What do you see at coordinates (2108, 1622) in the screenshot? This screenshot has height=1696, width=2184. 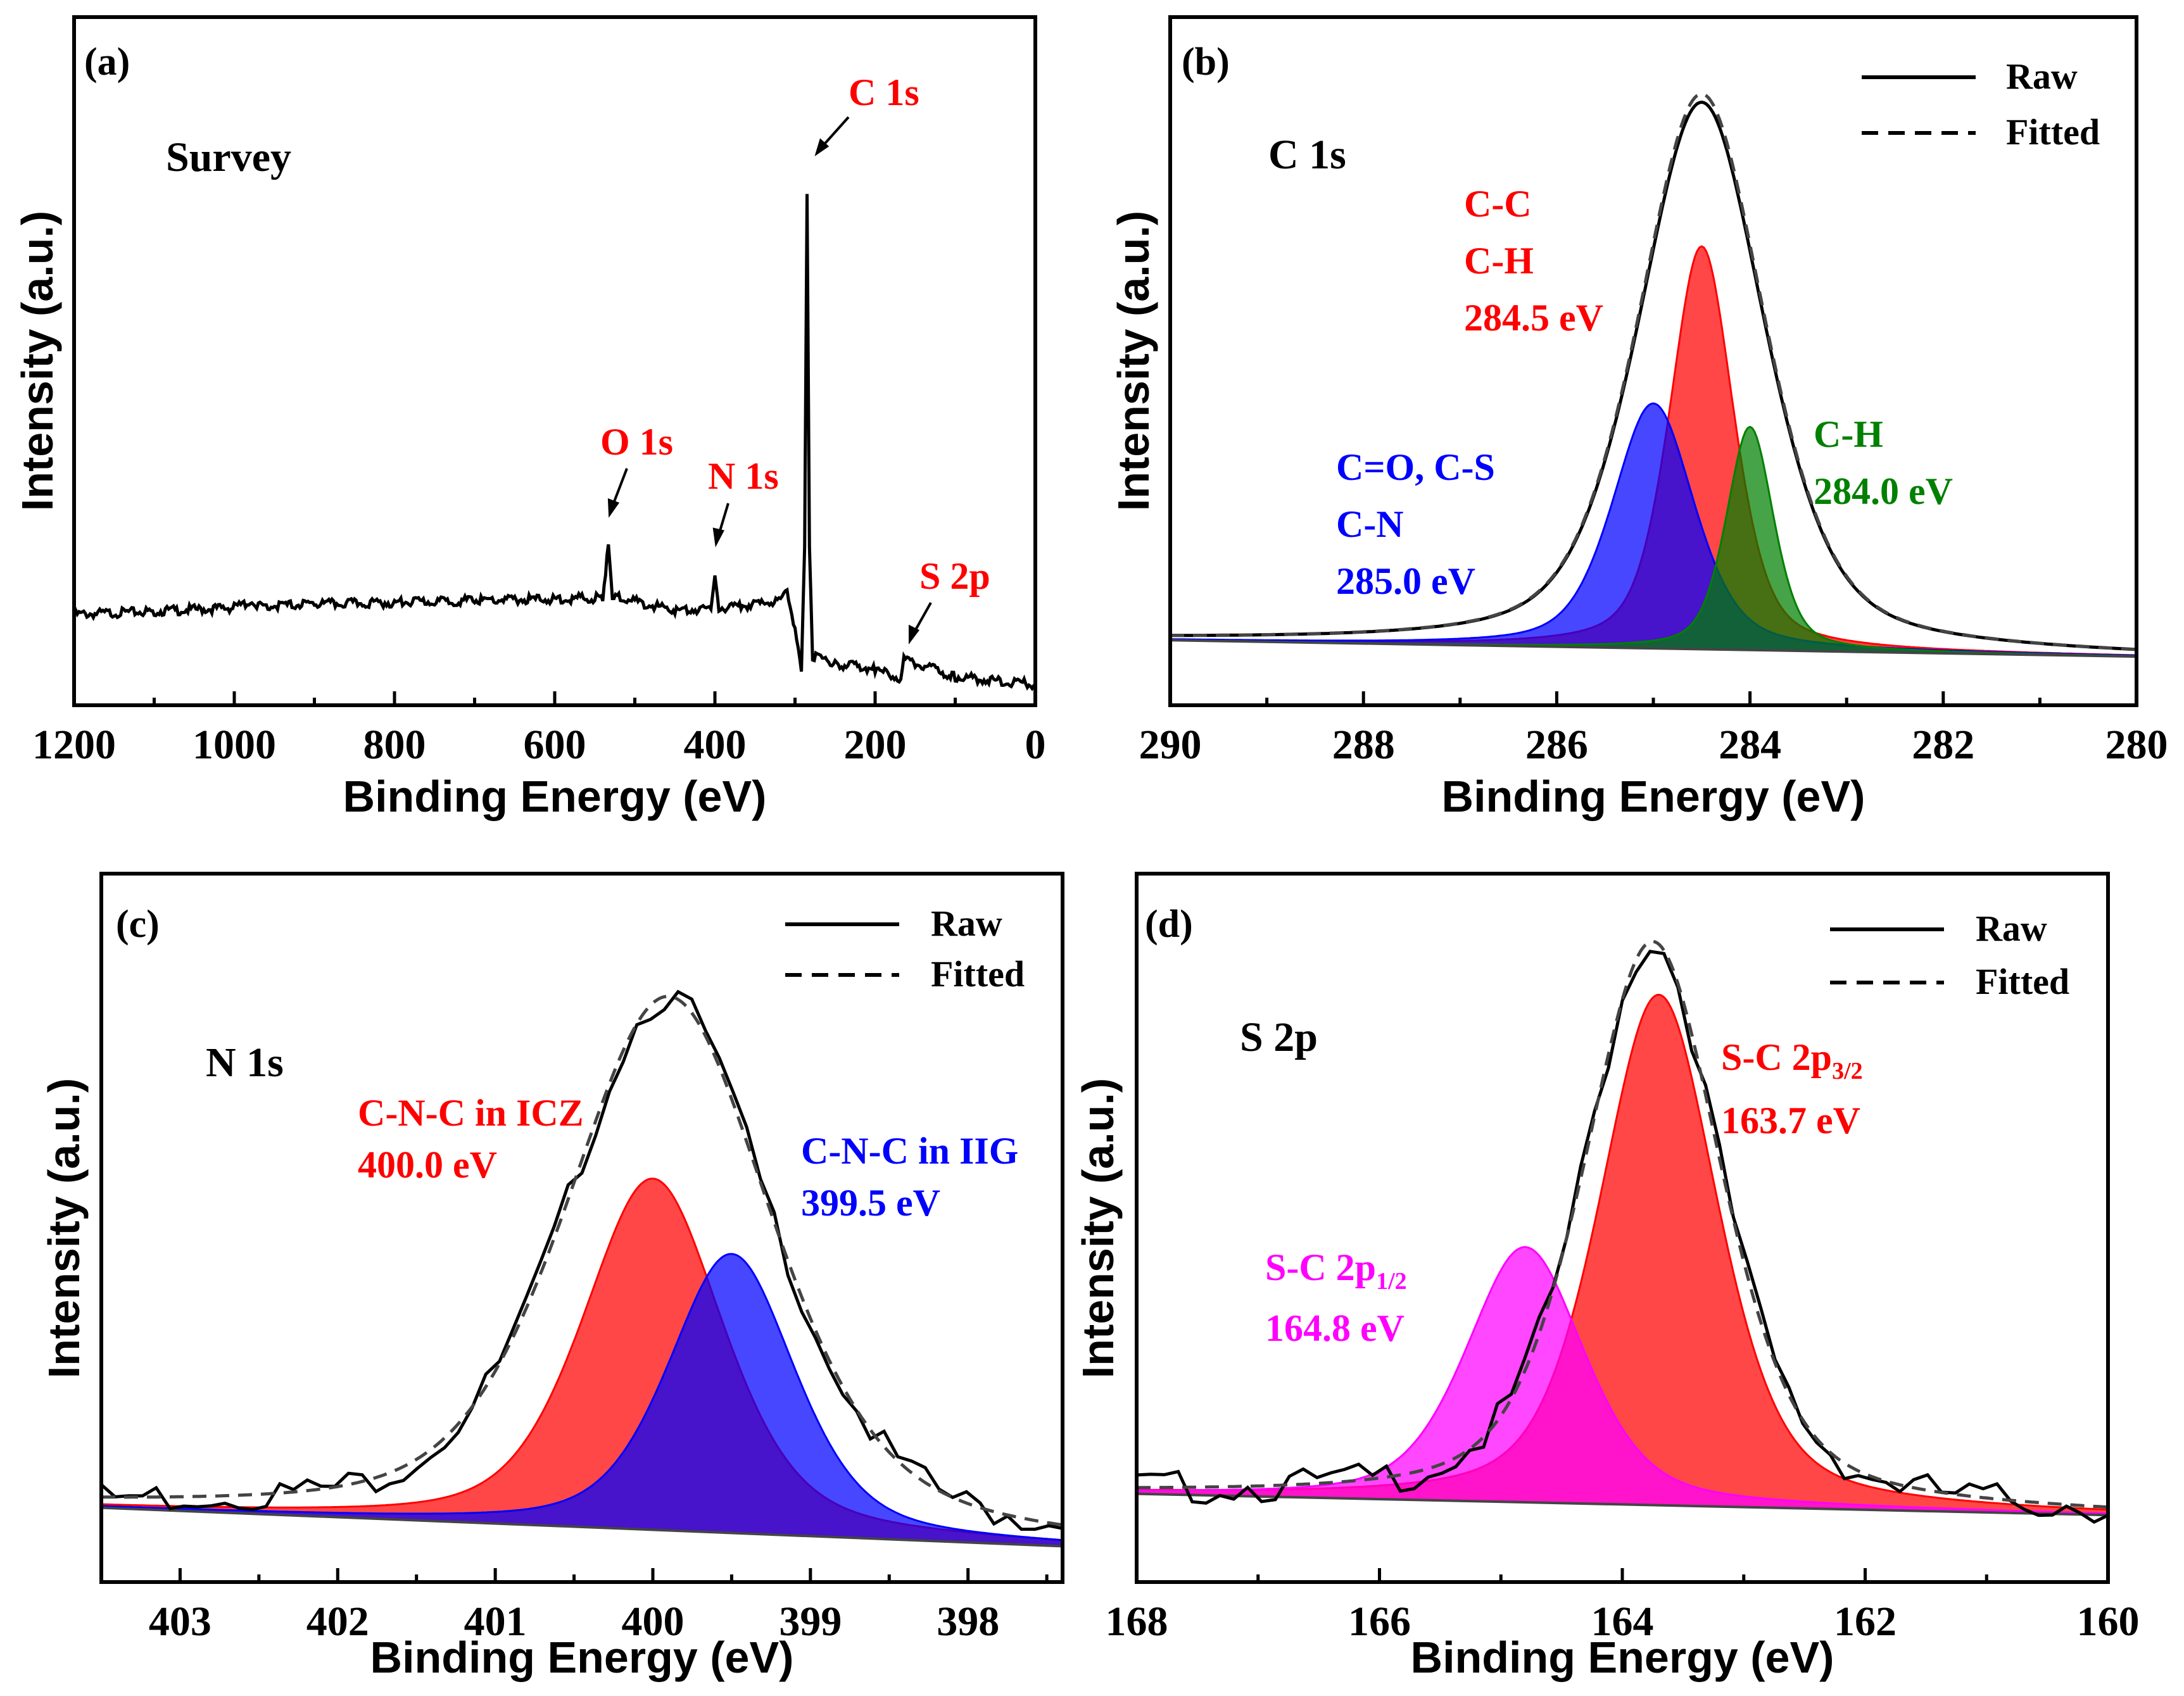 I see `x-tick-label: 160` at bounding box center [2108, 1622].